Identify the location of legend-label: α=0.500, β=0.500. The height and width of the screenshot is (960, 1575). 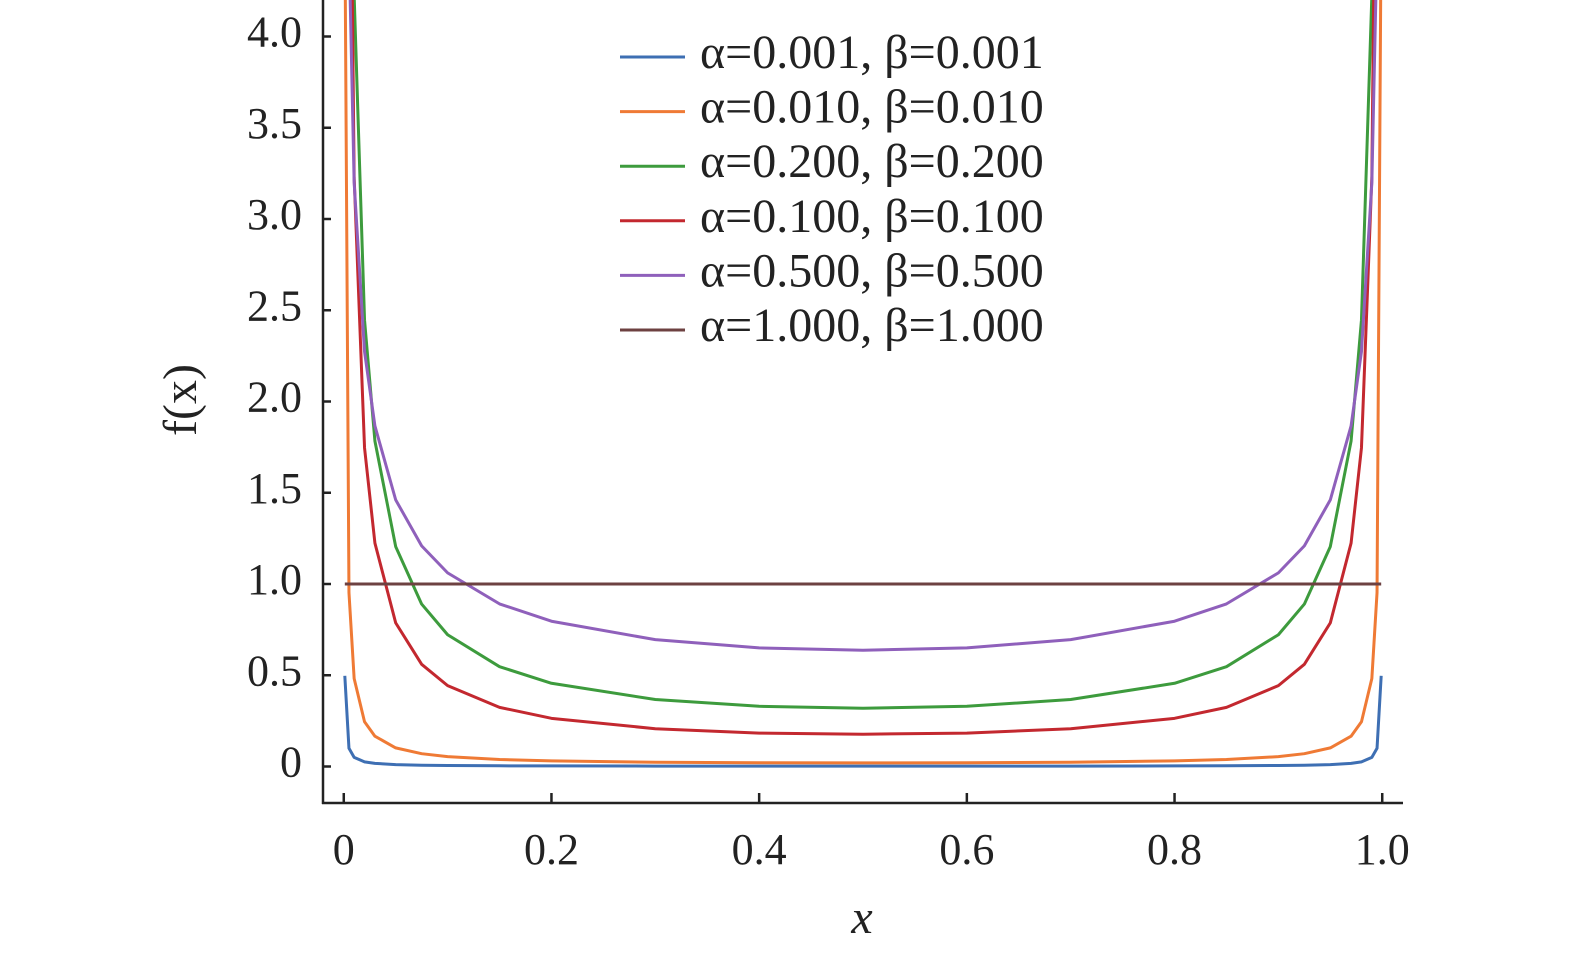
(872, 270).